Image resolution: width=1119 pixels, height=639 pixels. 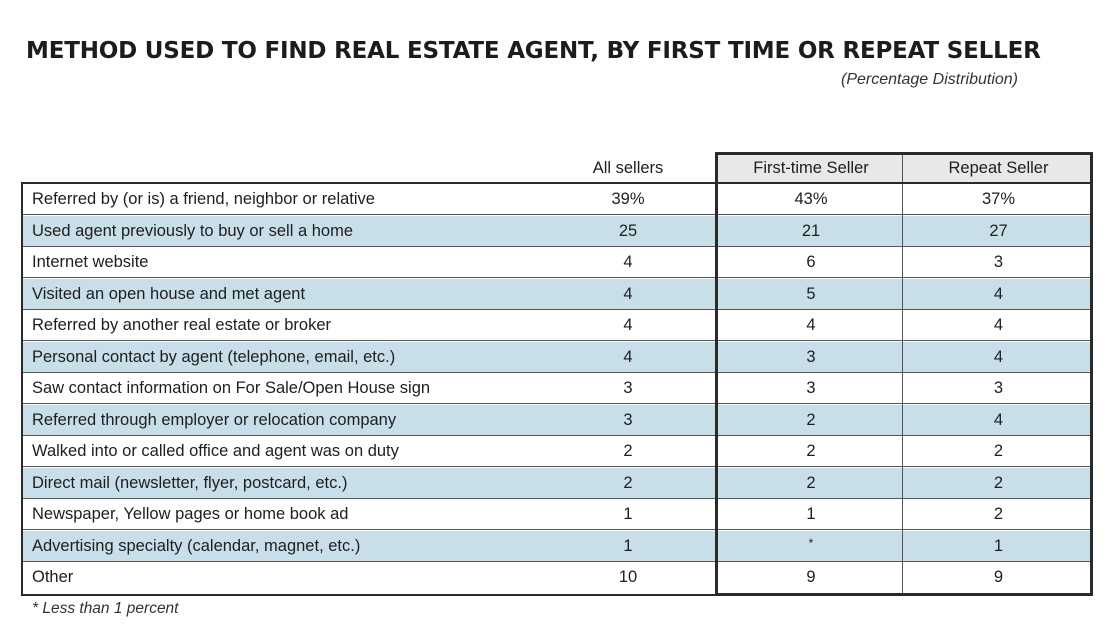 What do you see at coordinates (557, 577) in the screenshot?
I see `table-row: Other 10 9 9` at bounding box center [557, 577].